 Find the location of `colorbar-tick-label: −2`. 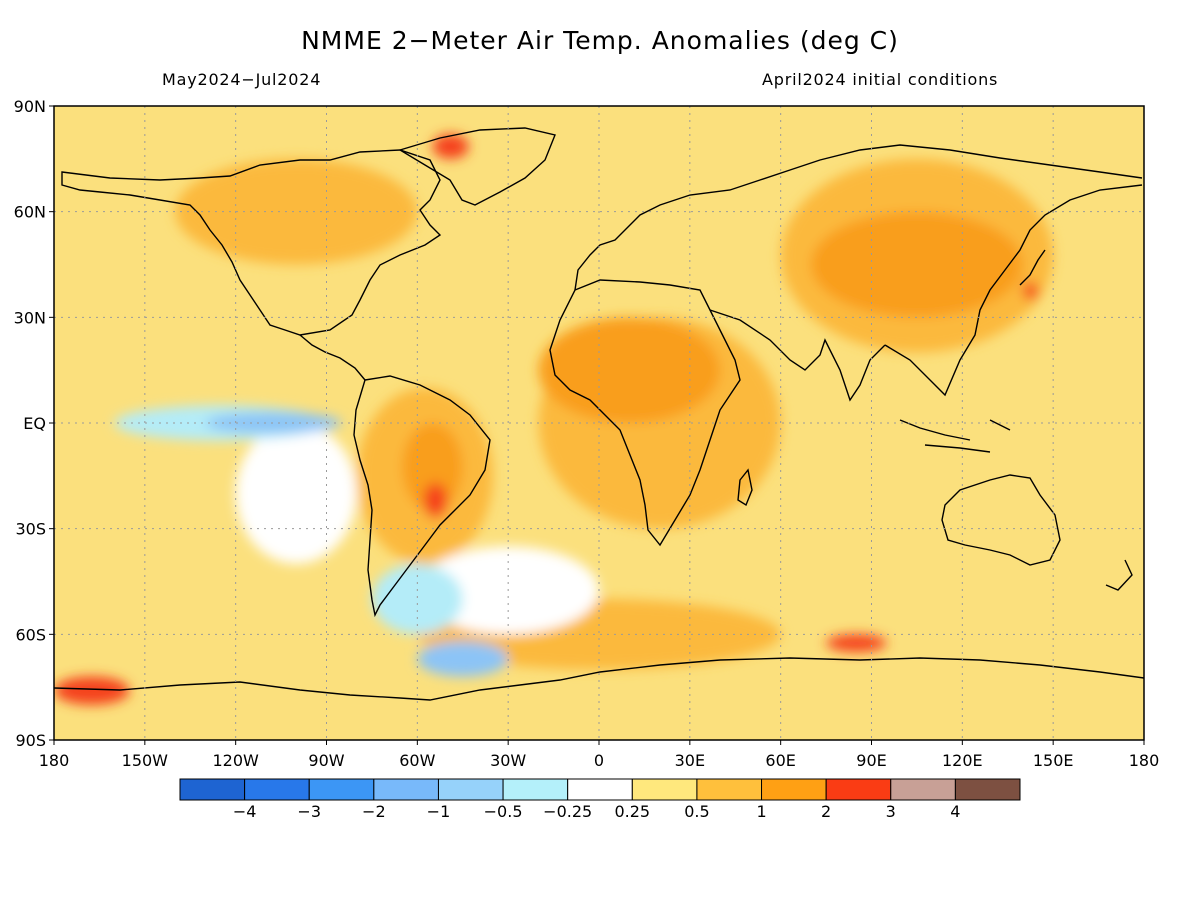

colorbar-tick-label: −2 is located at coordinates (374, 811).